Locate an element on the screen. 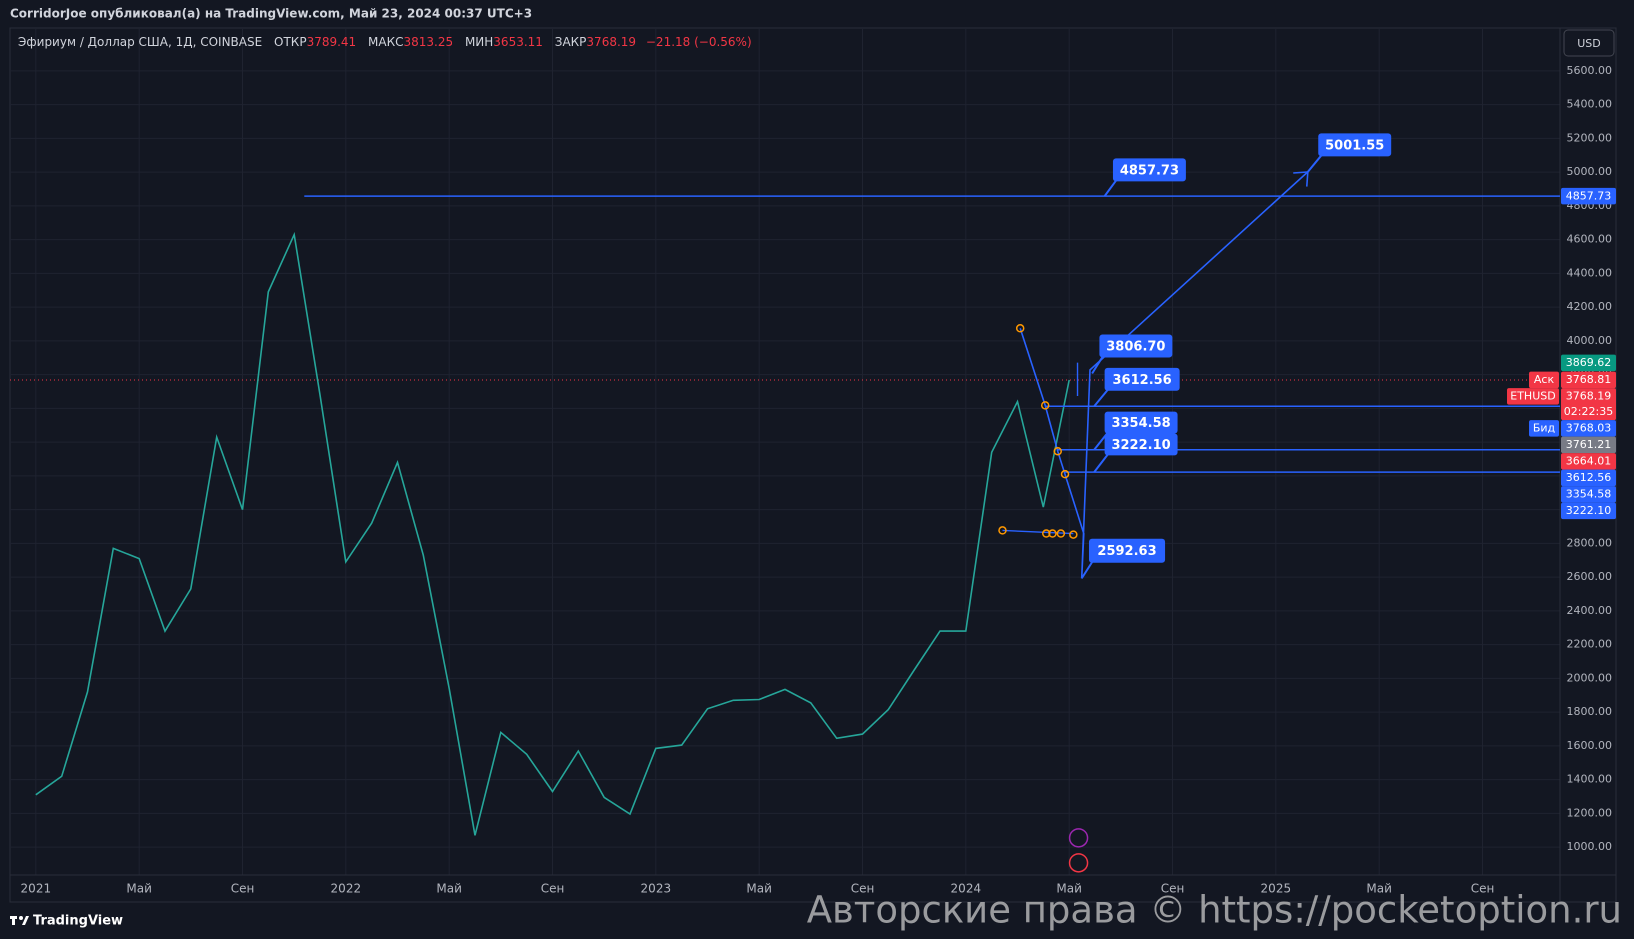 The image size is (1634, 939). y-tick-label: 5000.00 is located at coordinates (1590, 171).